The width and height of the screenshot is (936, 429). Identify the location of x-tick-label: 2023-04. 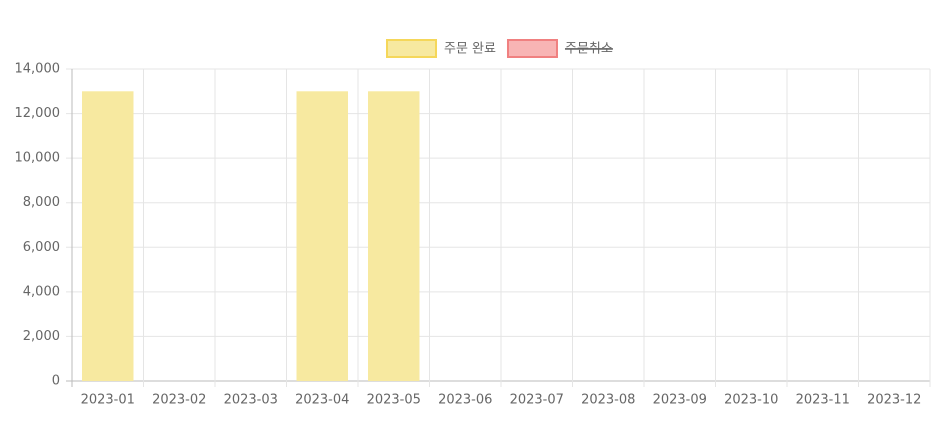
(322, 400).